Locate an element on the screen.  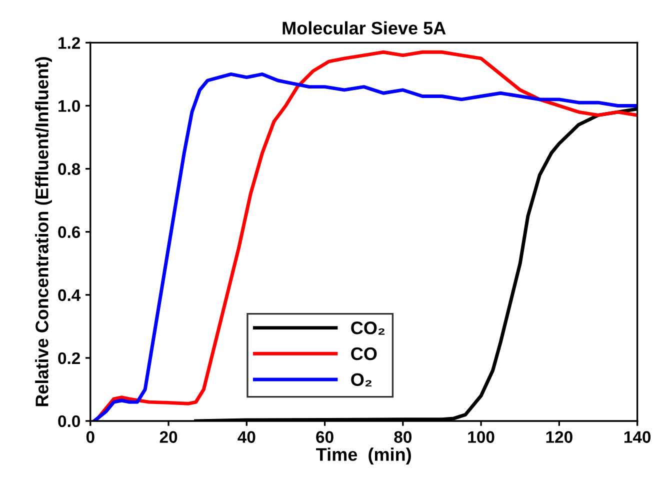
y-tick-label: 0.0 is located at coordinates (69, 421).